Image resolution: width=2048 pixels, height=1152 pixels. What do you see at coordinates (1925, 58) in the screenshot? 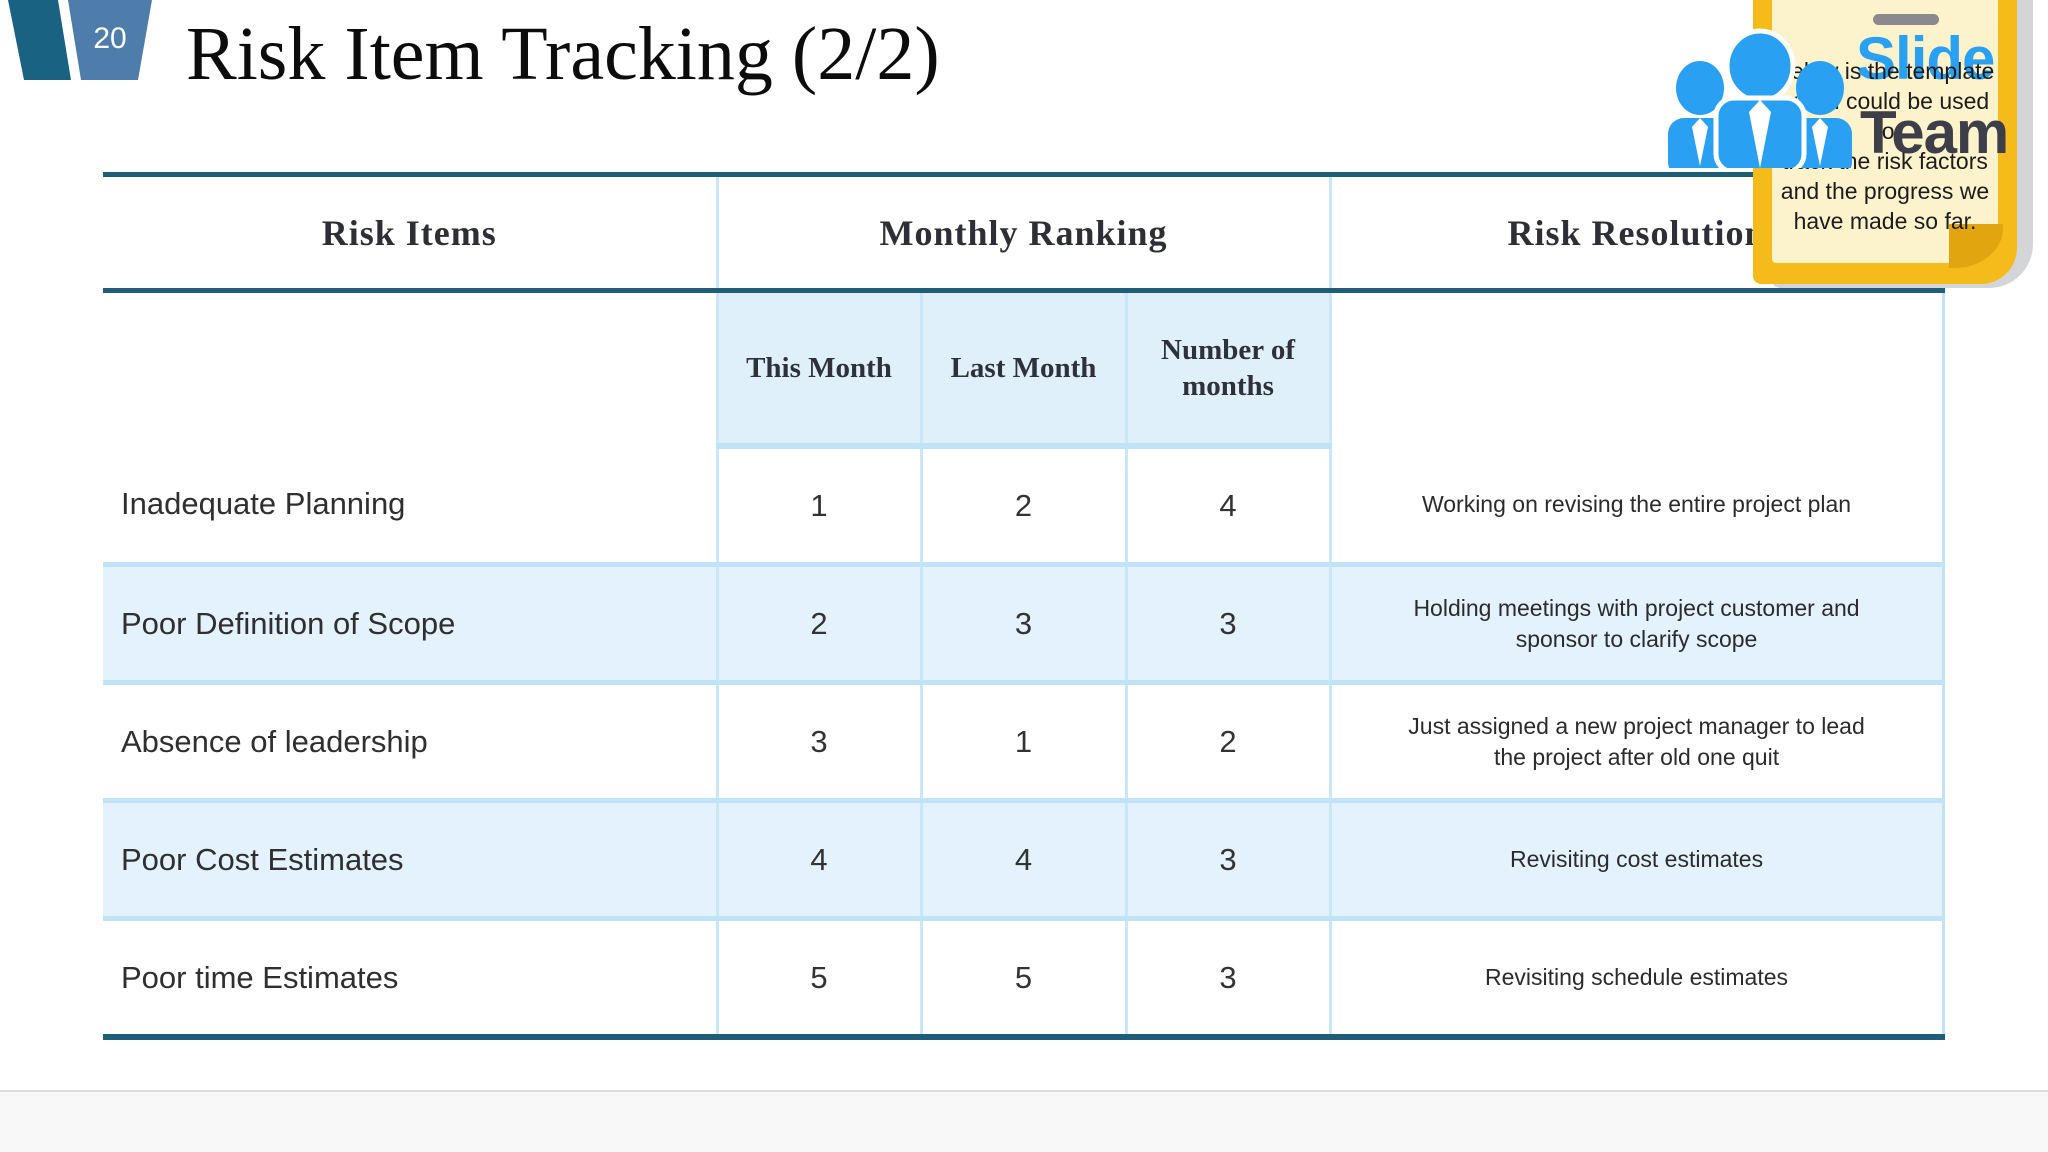
I see `logo-word-slide: Slide` at bounding box center [1925, 58].